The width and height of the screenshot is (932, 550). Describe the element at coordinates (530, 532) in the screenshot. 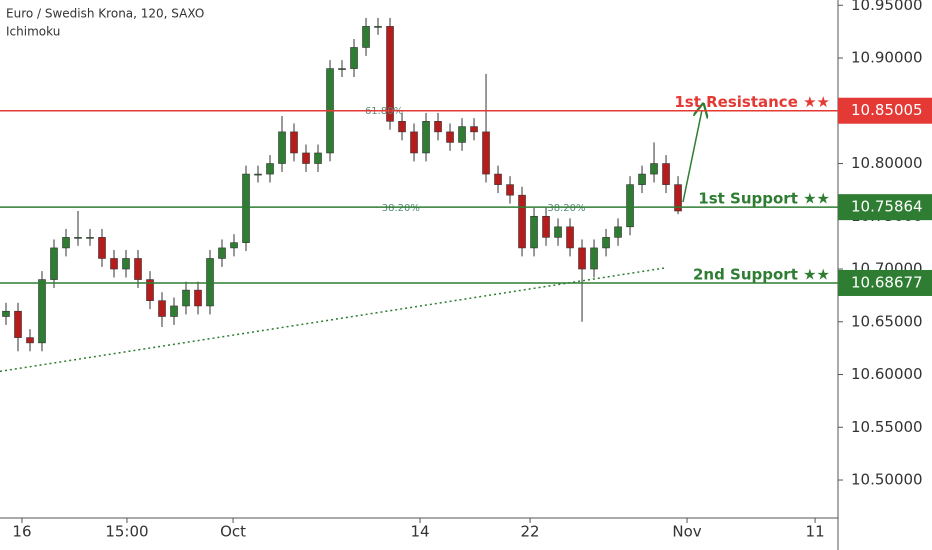

I see `x-tick-label: 22` at that location.